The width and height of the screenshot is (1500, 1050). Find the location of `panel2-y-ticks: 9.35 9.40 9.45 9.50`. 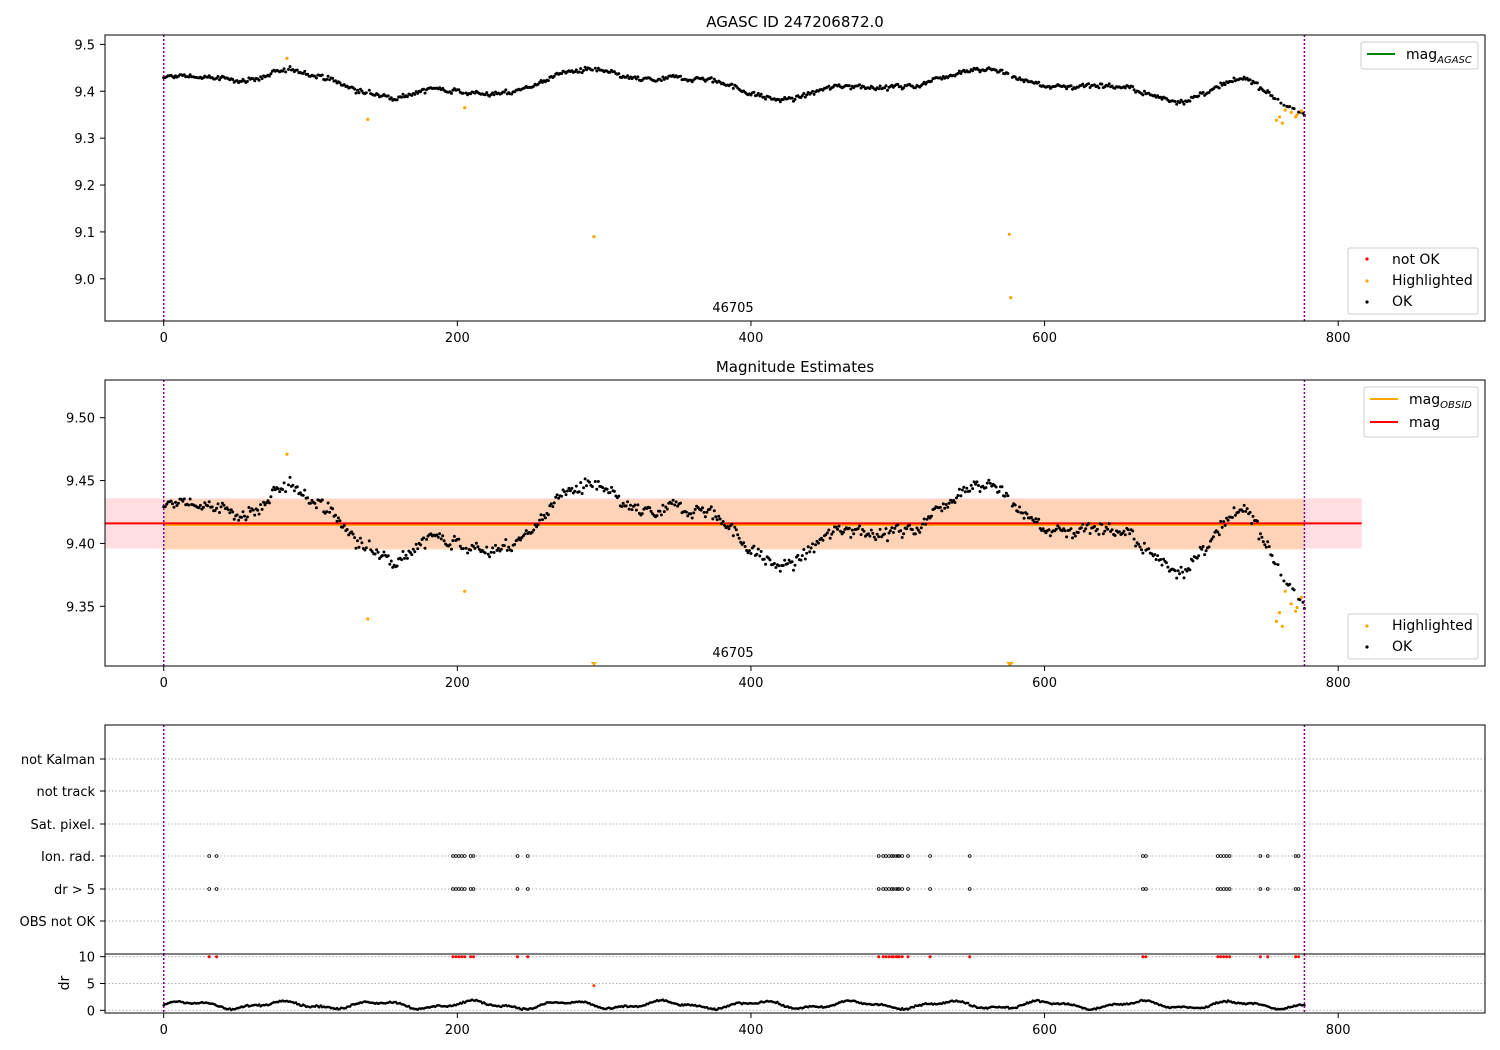

panel2-y-ticks: 9.35 9.40 9.45 9.50 is located at coordinates (85, 513).